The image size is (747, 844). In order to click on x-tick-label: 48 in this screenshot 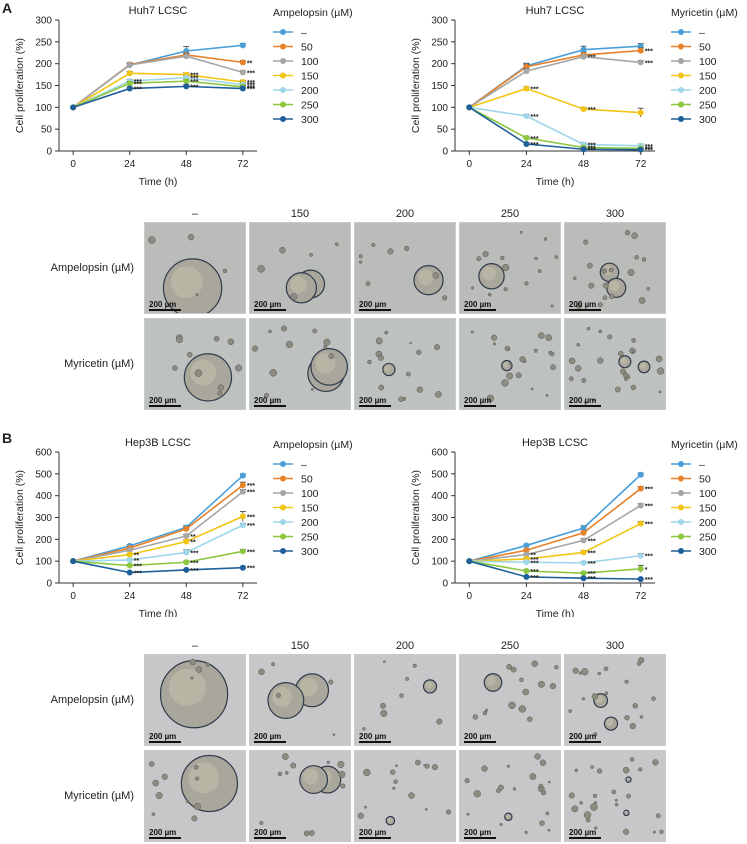, I will do `click(584, 596)`.